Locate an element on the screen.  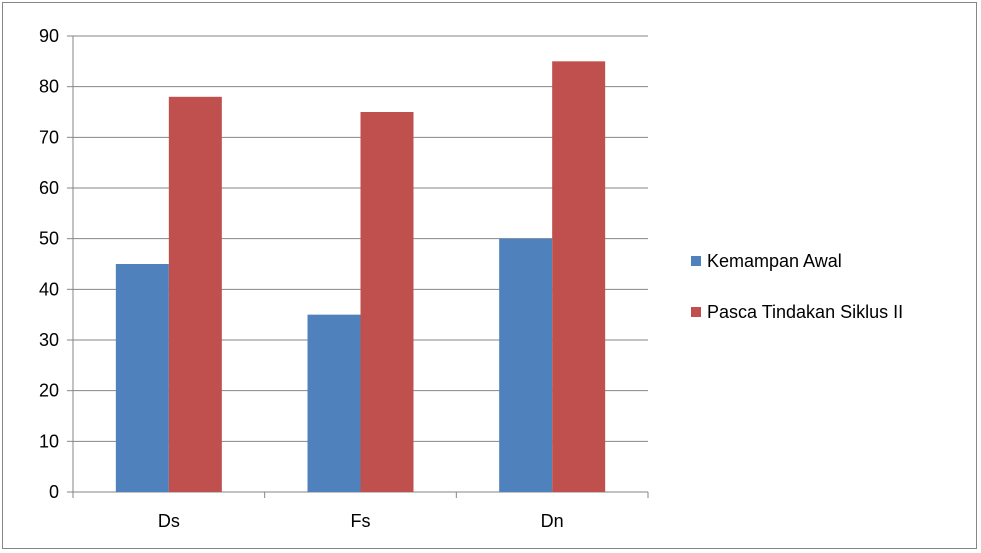
legend-item-series-1: Kemampan Awal is located at coordinates (797, 261).